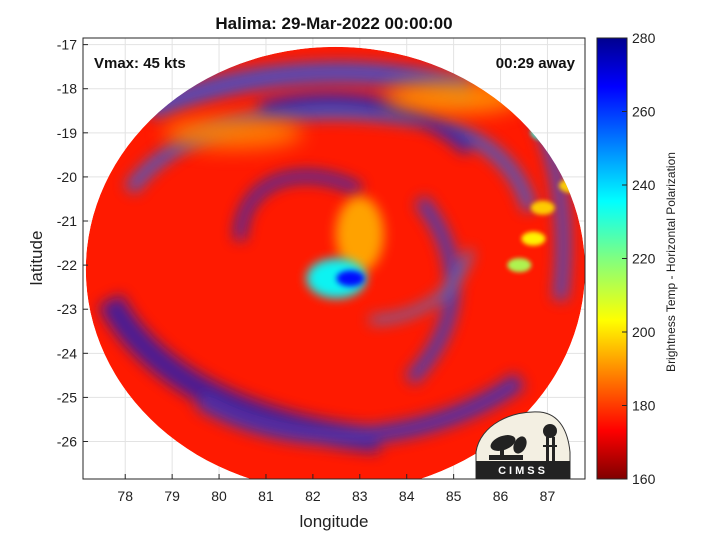 This screenshot has height=540, width=720. I want to click on x-tick-label: 81, so click(266, 496).